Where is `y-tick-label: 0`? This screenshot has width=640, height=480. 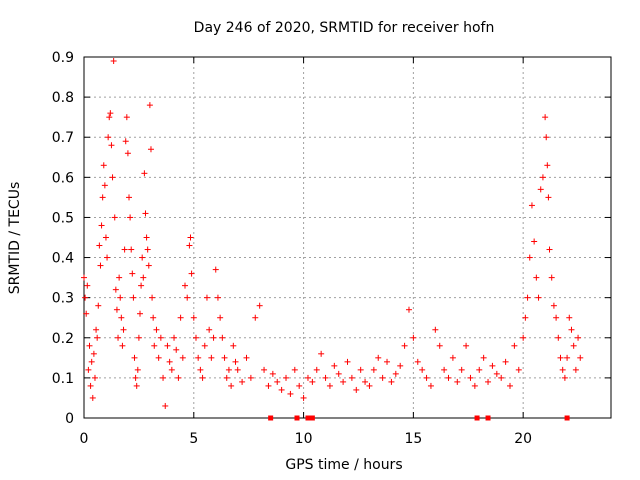 y-tick-label: 0 is located at coordinates (69, 419).